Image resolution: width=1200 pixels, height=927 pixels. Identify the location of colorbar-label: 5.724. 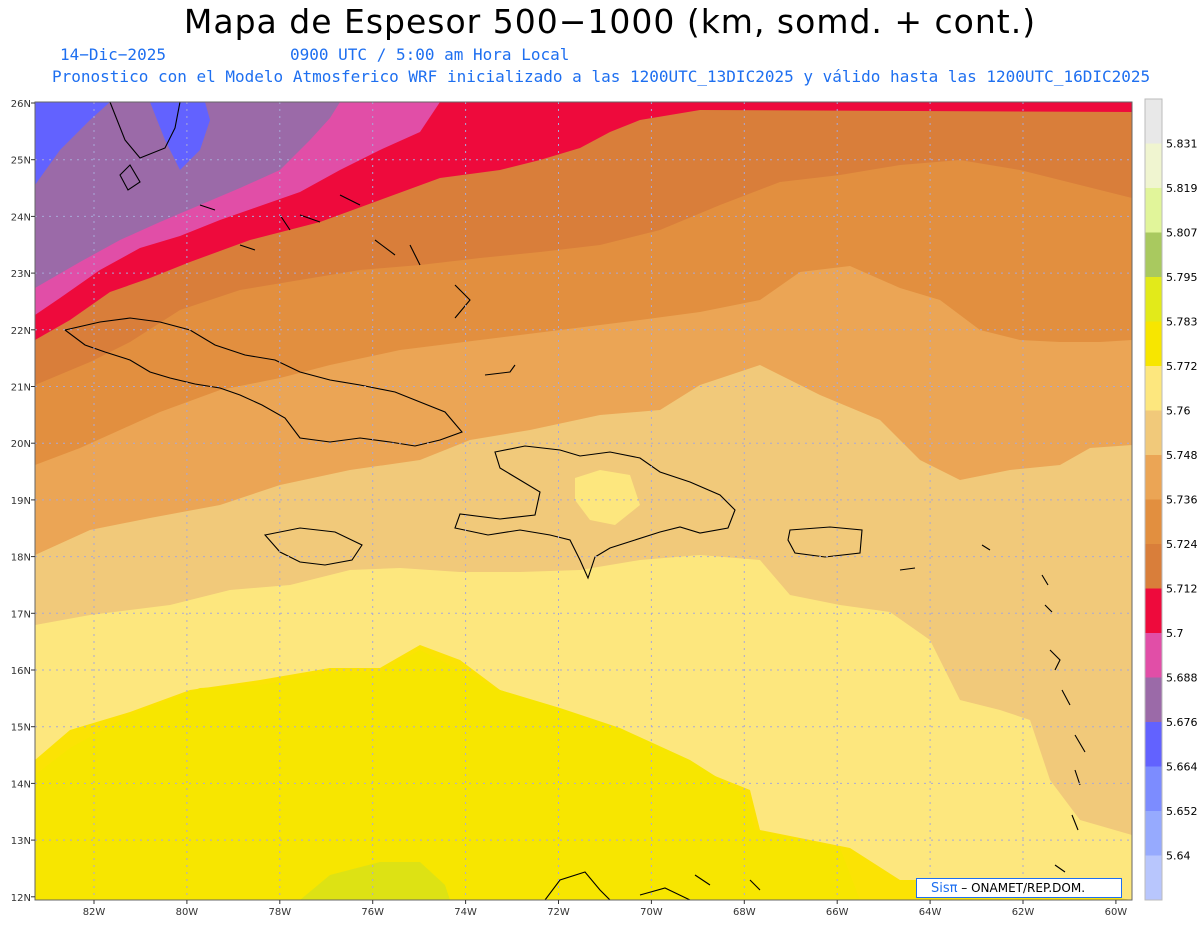
(1182, 544).